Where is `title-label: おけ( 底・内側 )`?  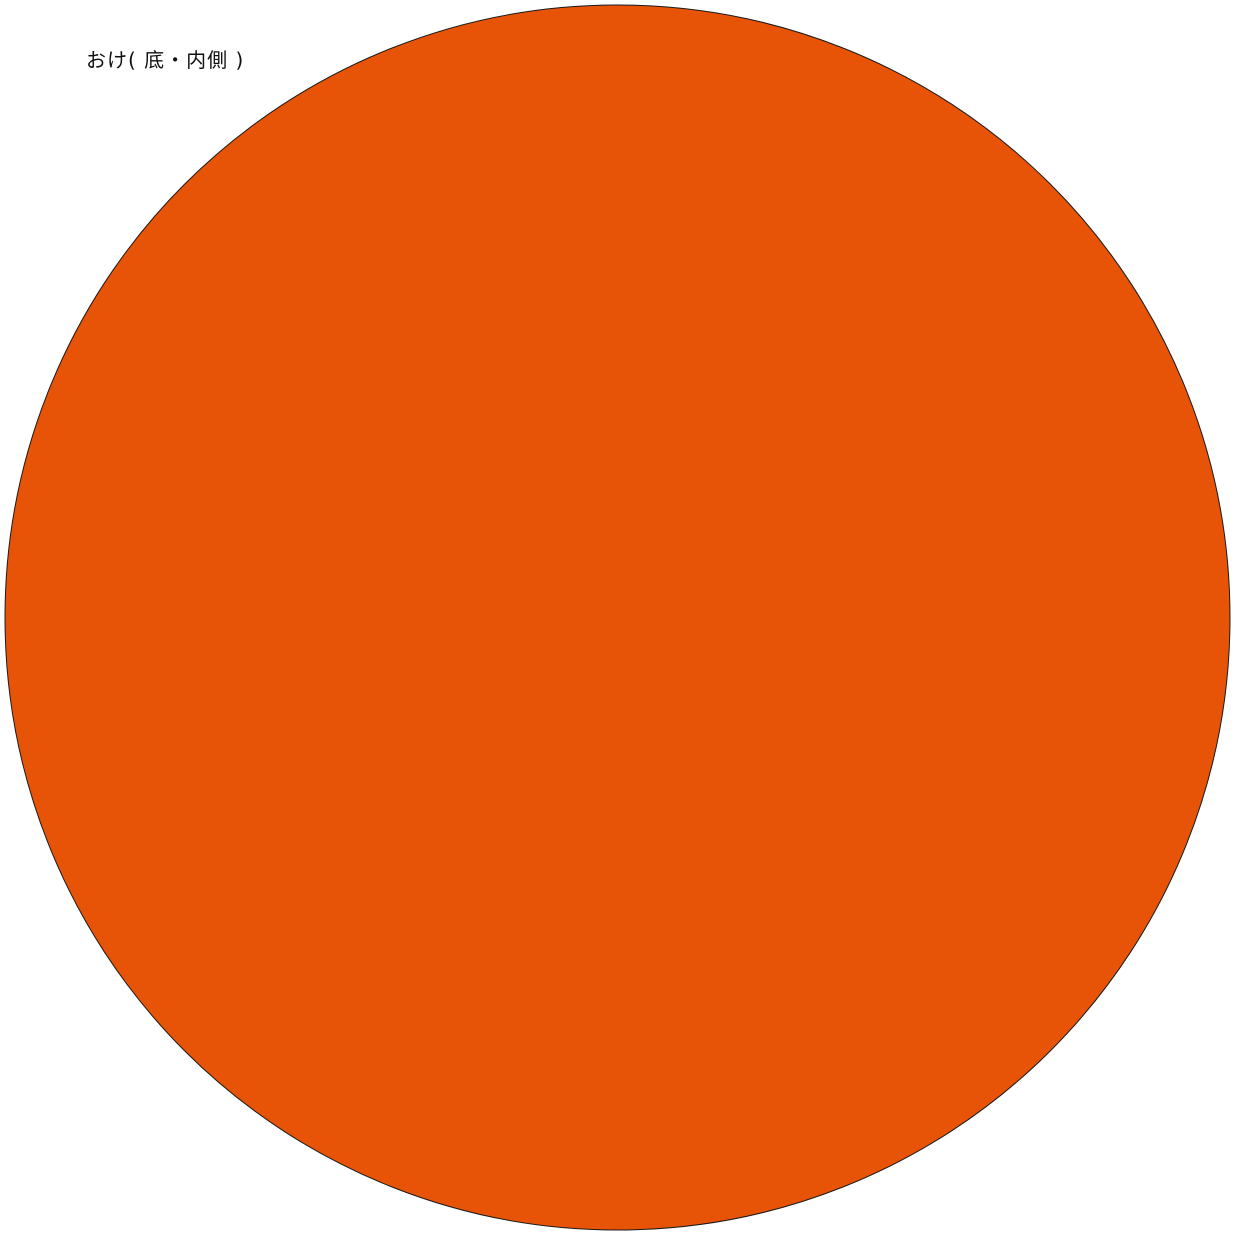 title-label: おけ( 底・内側 ) is located at coordinates (165, 60).